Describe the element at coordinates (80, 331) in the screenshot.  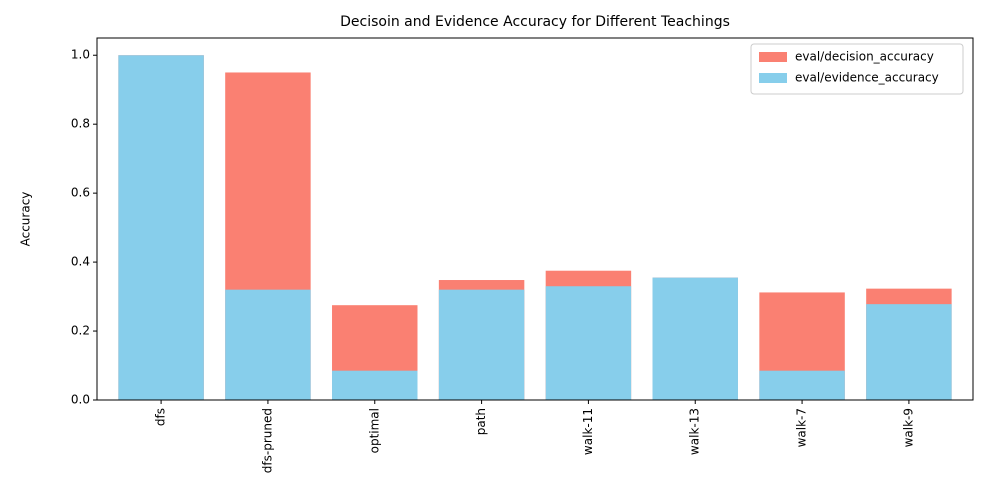
I see `y-tick-label: 0.2` at that location.